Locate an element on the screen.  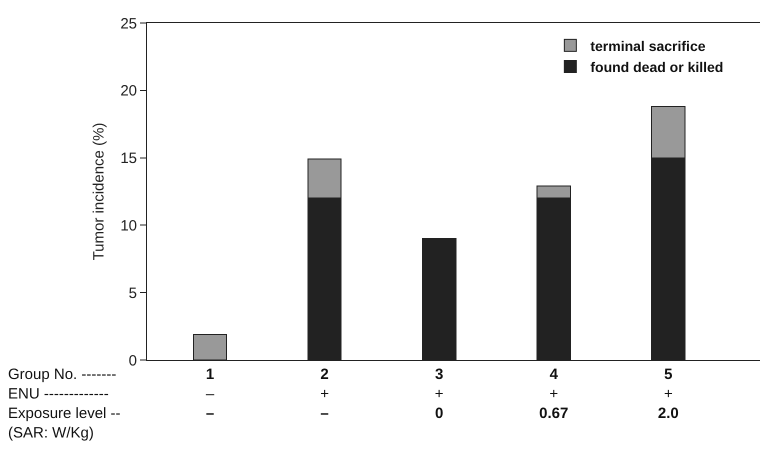
text: Exposure level -- (SAR: W/Kg) is located at coordinates (64, 423).